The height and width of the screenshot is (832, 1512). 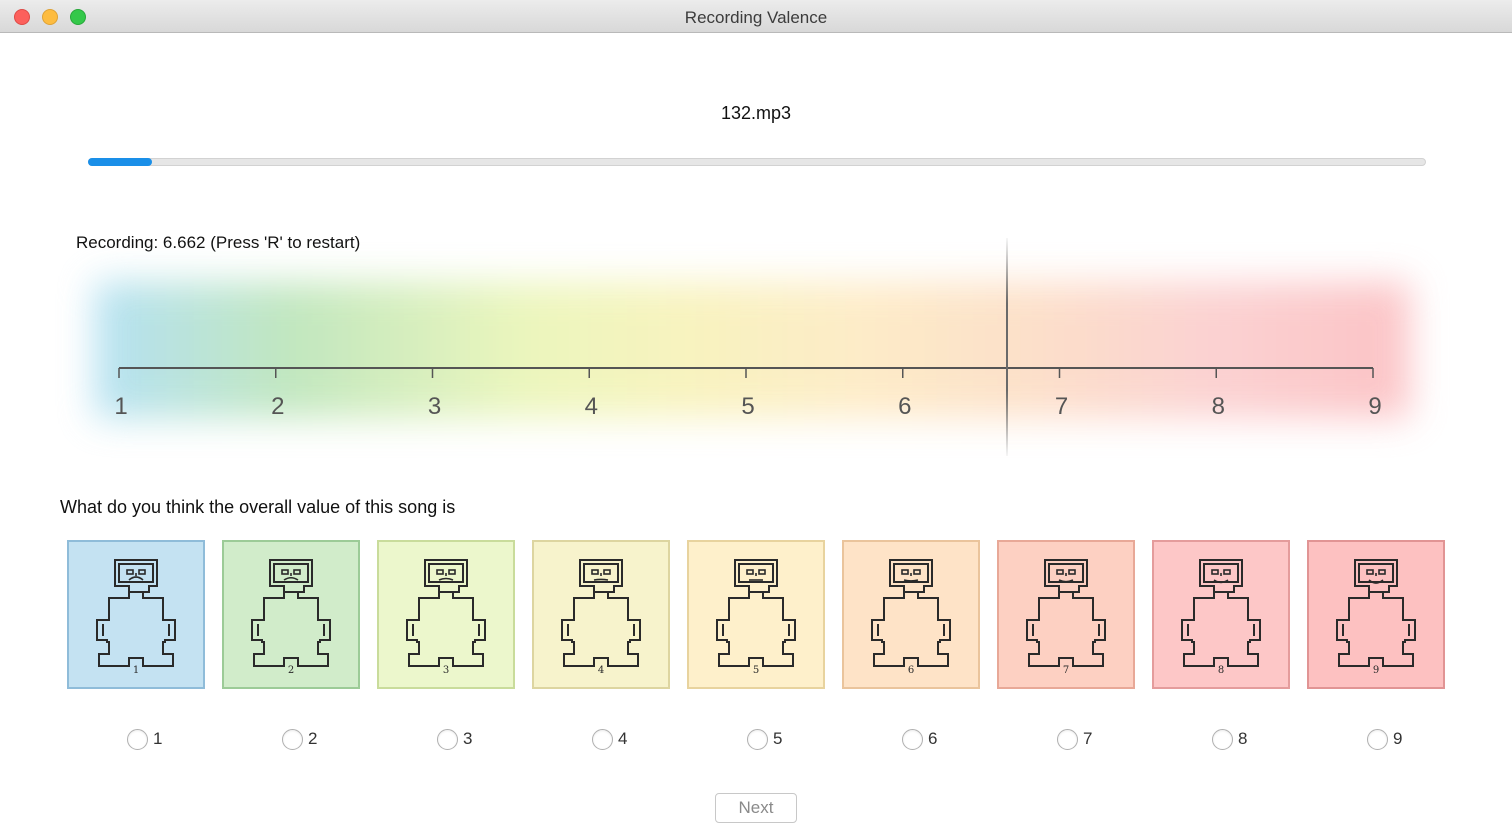 I want to click on sam-figure-2: 2, so click(x=291, y=614).